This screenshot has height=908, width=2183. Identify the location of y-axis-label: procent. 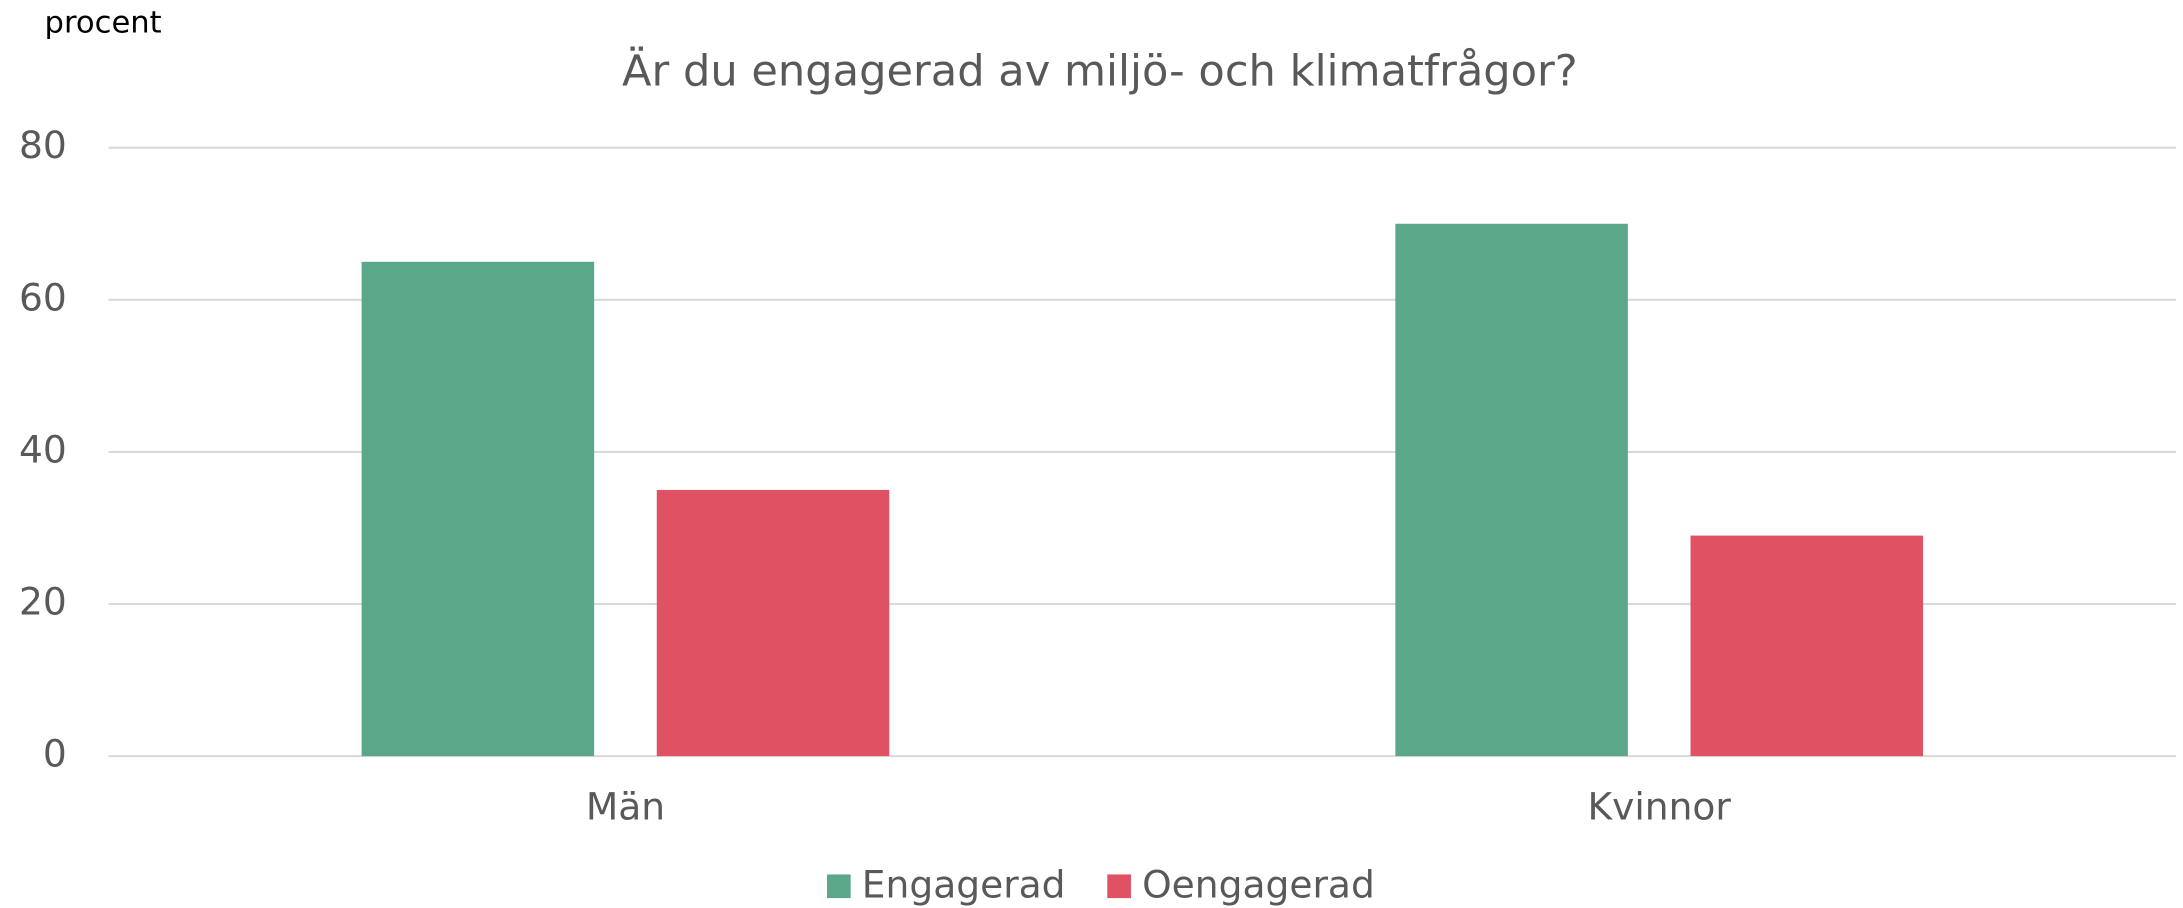
(103, 22).